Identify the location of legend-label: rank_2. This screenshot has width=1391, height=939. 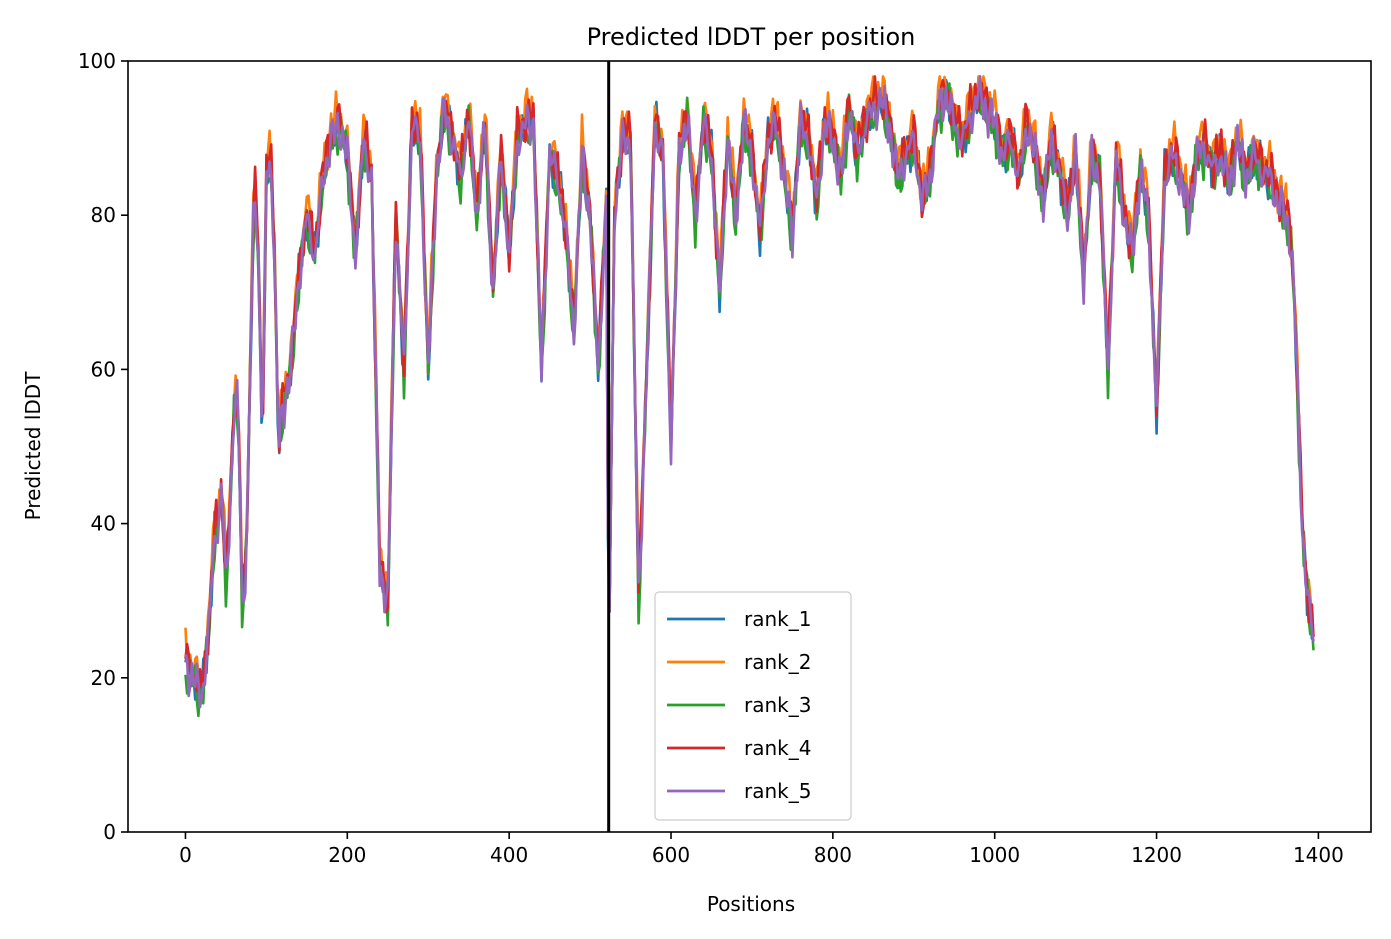
(777, 662).